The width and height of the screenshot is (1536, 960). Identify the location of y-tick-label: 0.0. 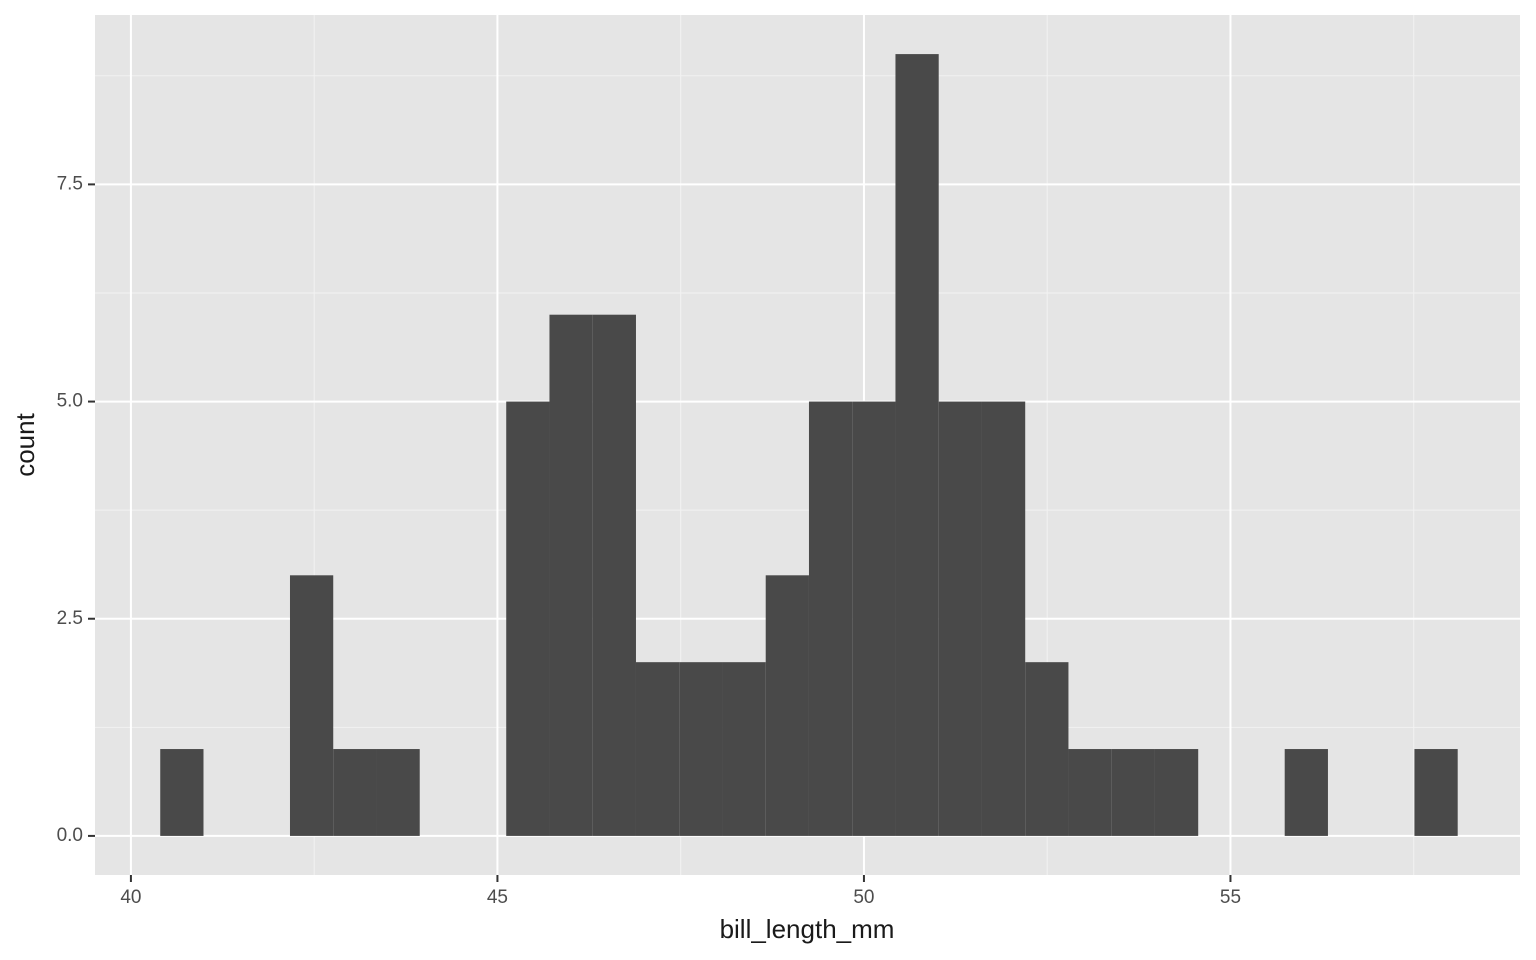
(70, 835).